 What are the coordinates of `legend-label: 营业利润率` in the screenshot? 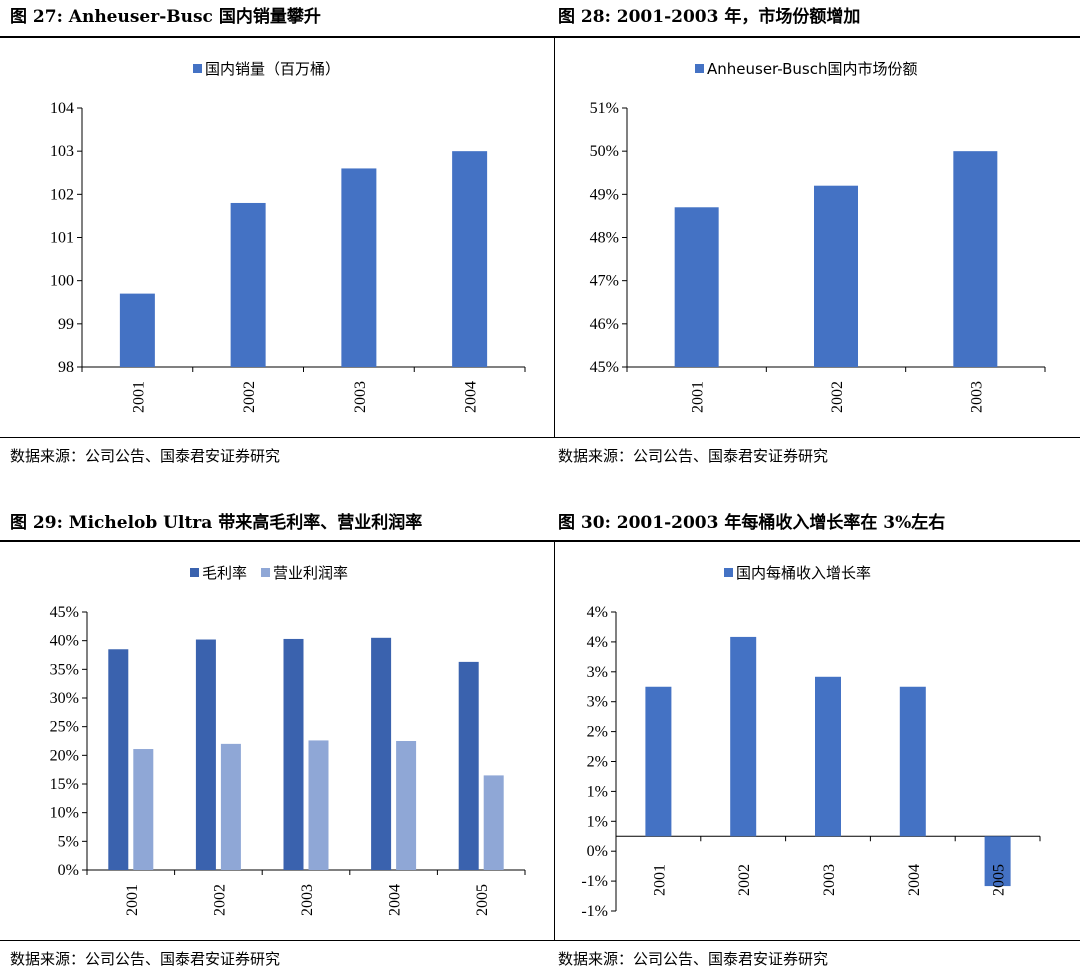 It's located at (310, 573).